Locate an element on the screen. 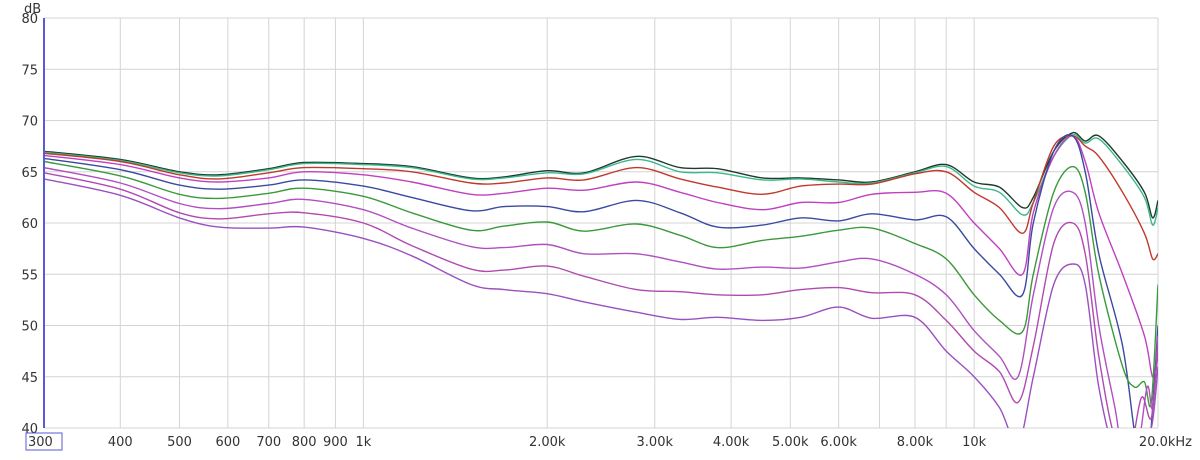  x-tick-label: 6.00k is located at coordinates (838, 442).